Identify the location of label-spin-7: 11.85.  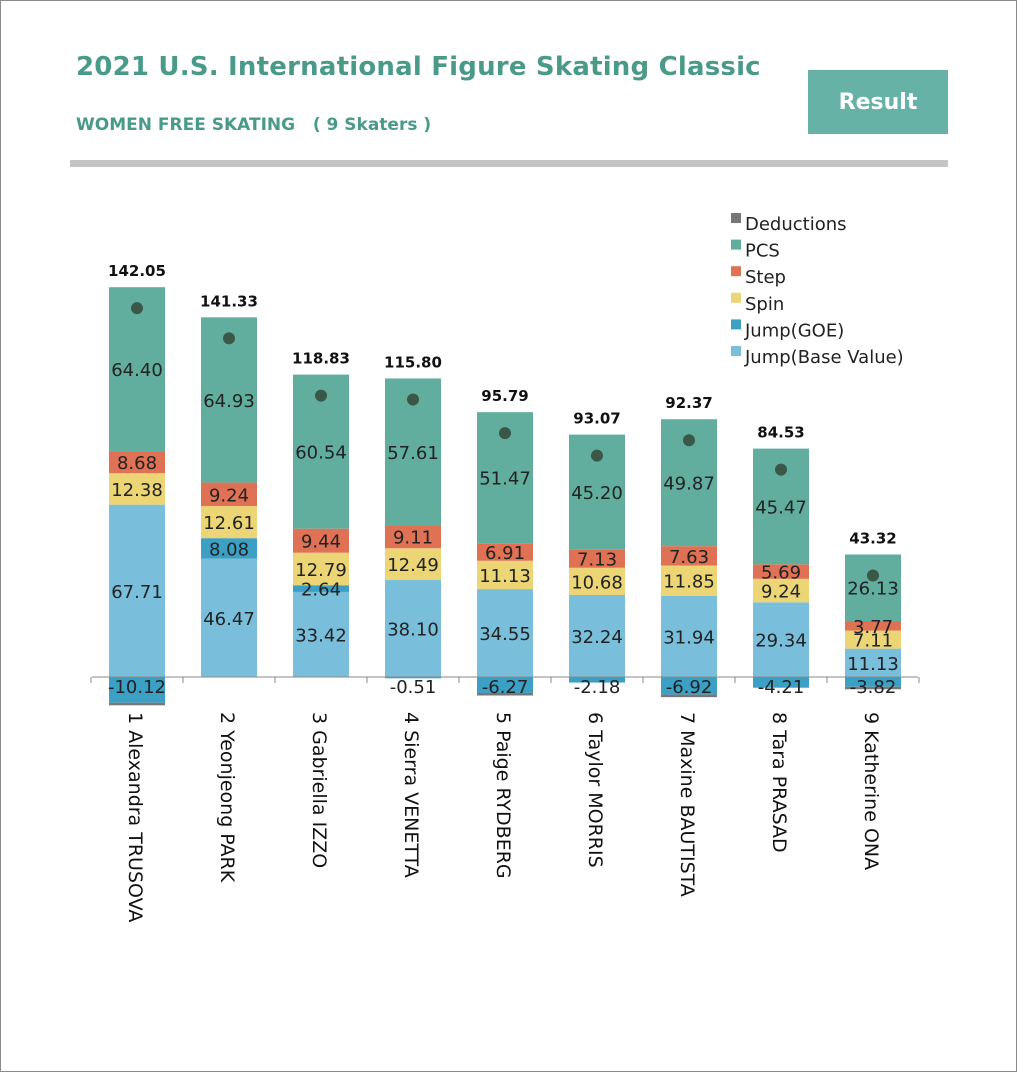
(689, 582).